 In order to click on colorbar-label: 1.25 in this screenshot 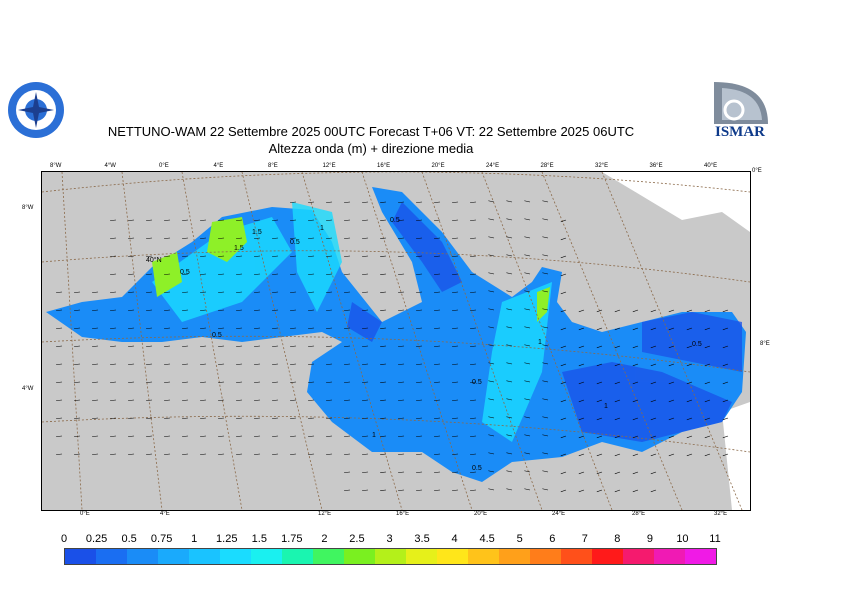, I will do `click(227, 539)`.